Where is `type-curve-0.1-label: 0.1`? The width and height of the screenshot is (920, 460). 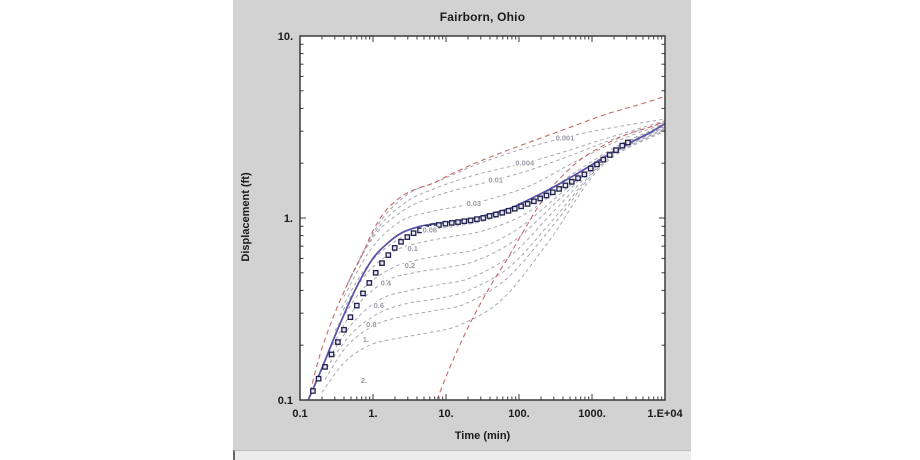 type-curve-0.1-label: 0.1 is located at coordinates (412, 248).